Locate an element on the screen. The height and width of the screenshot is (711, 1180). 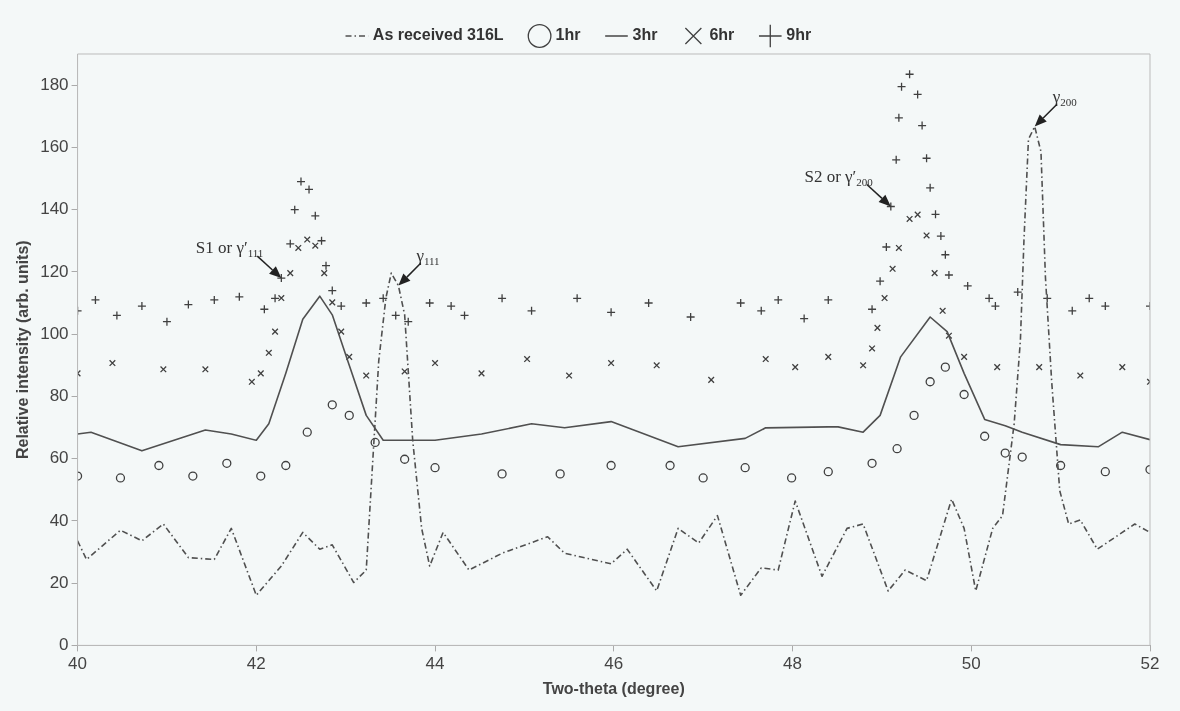
legend-label: 9hr is located at coordinates (799, 35).